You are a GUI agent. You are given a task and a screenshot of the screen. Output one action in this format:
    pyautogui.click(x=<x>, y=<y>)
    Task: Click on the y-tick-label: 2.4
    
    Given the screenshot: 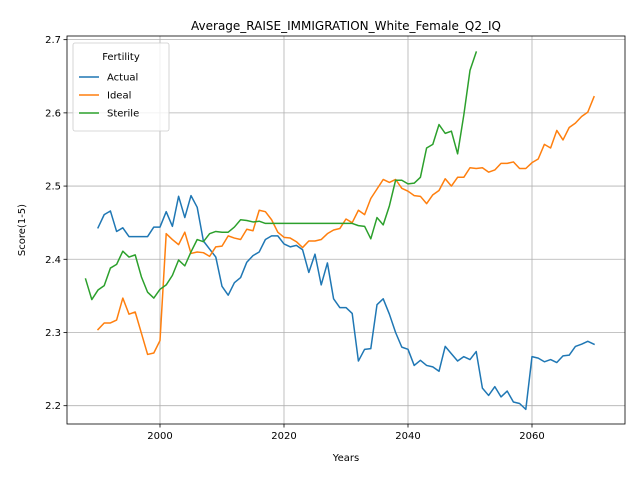 What is the action you would take?
    pyautogui.click(x=53, y=260)
    